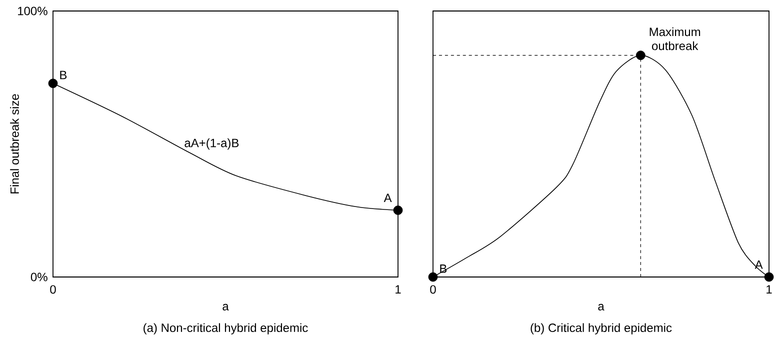 The width and height of the screenshot is (777, 352). What do you see at coordinates (33, 11) in the screenshot?
I see `y-tick-label: 100%` at bounding box center [33, 11].